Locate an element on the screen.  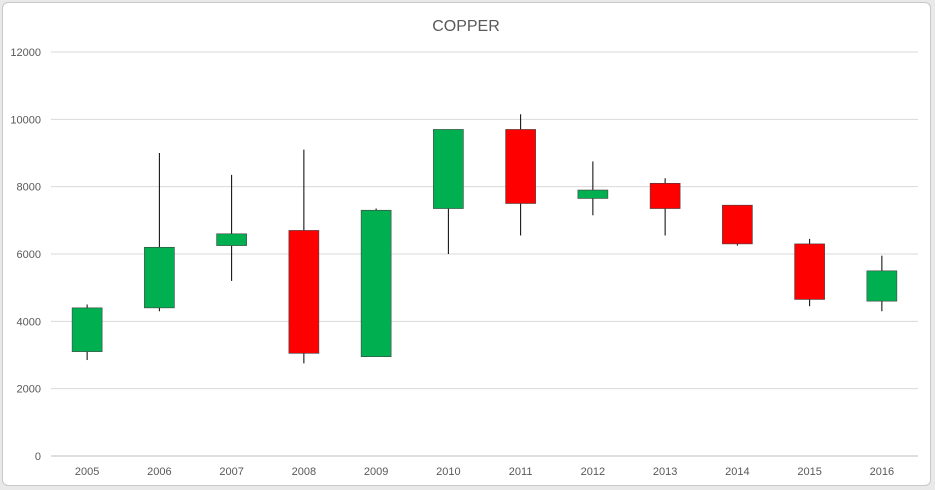
candle-2009 is located at coordinates (376, 282).